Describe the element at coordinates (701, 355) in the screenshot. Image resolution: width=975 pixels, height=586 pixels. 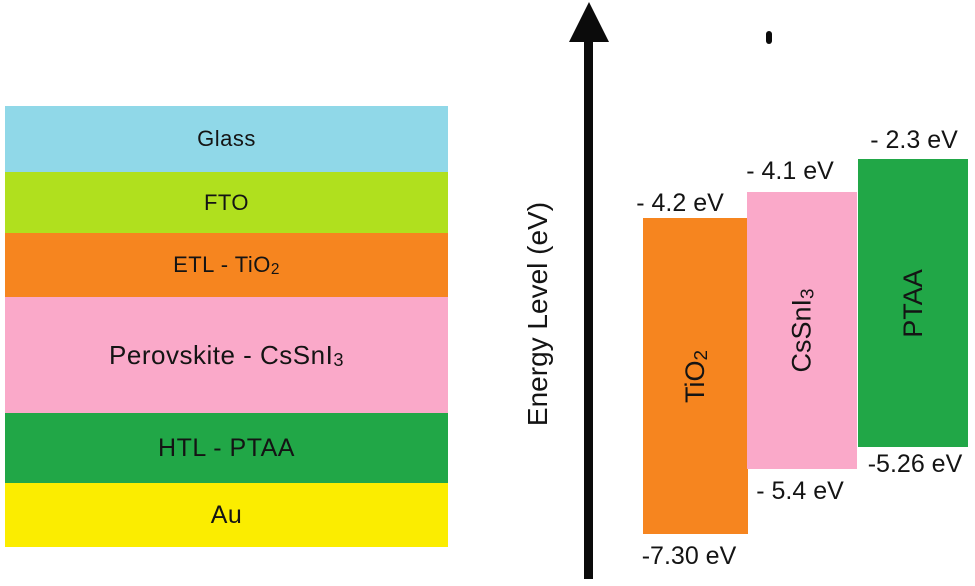
I see `energy-bar-tio2-subscript: 2` at that location.